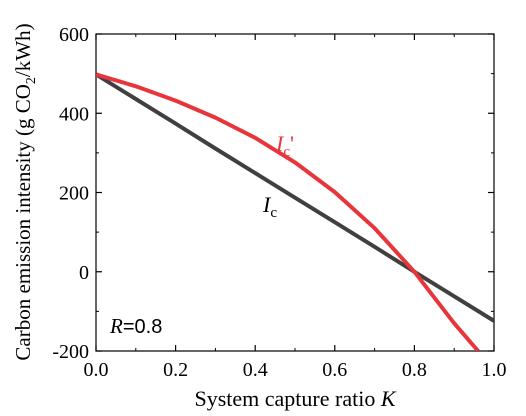  What do you see at coordinates (255, 370) in the screenshot?
I see `x-tick-label: 0.4` at bounding box center [255, 370].